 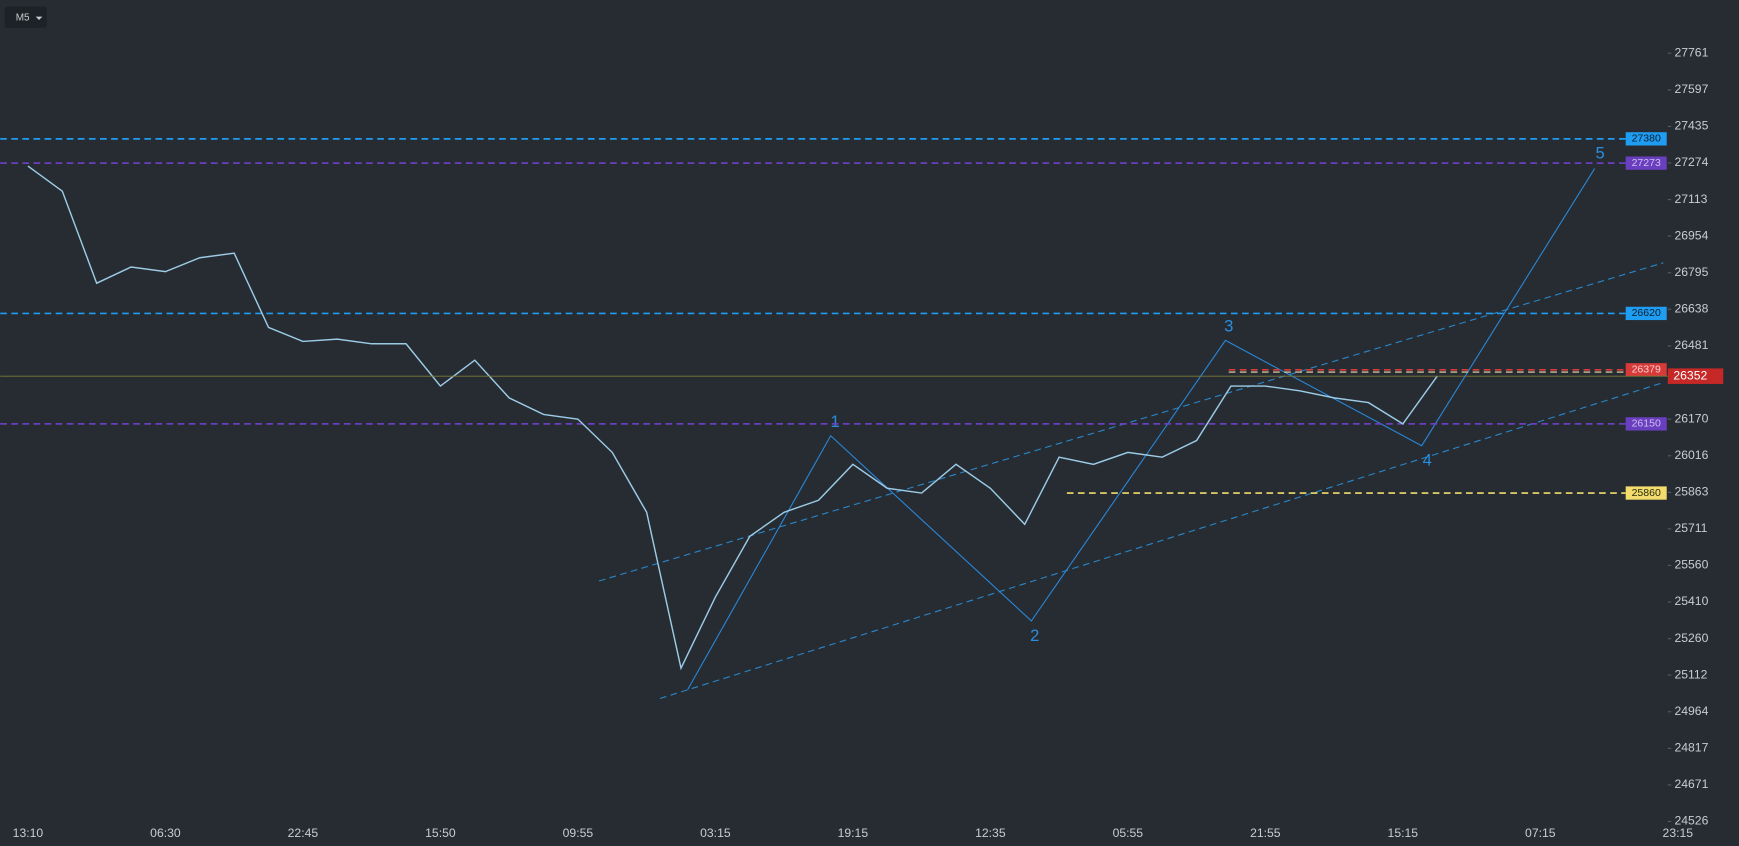 I want to click on x-tick-label: 19:15, so click(x=853, y=833).